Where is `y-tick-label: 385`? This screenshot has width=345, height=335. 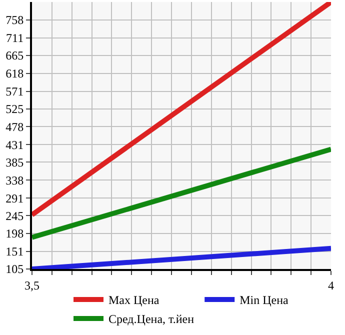 y-tick-label: 385 is located at coordinates (15, 162).